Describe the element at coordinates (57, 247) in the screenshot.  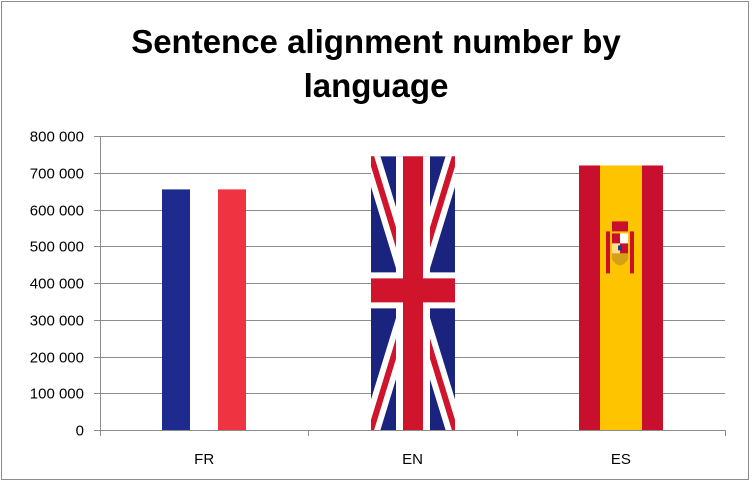
I see `y-tick-label-5: 500 000` at that location.